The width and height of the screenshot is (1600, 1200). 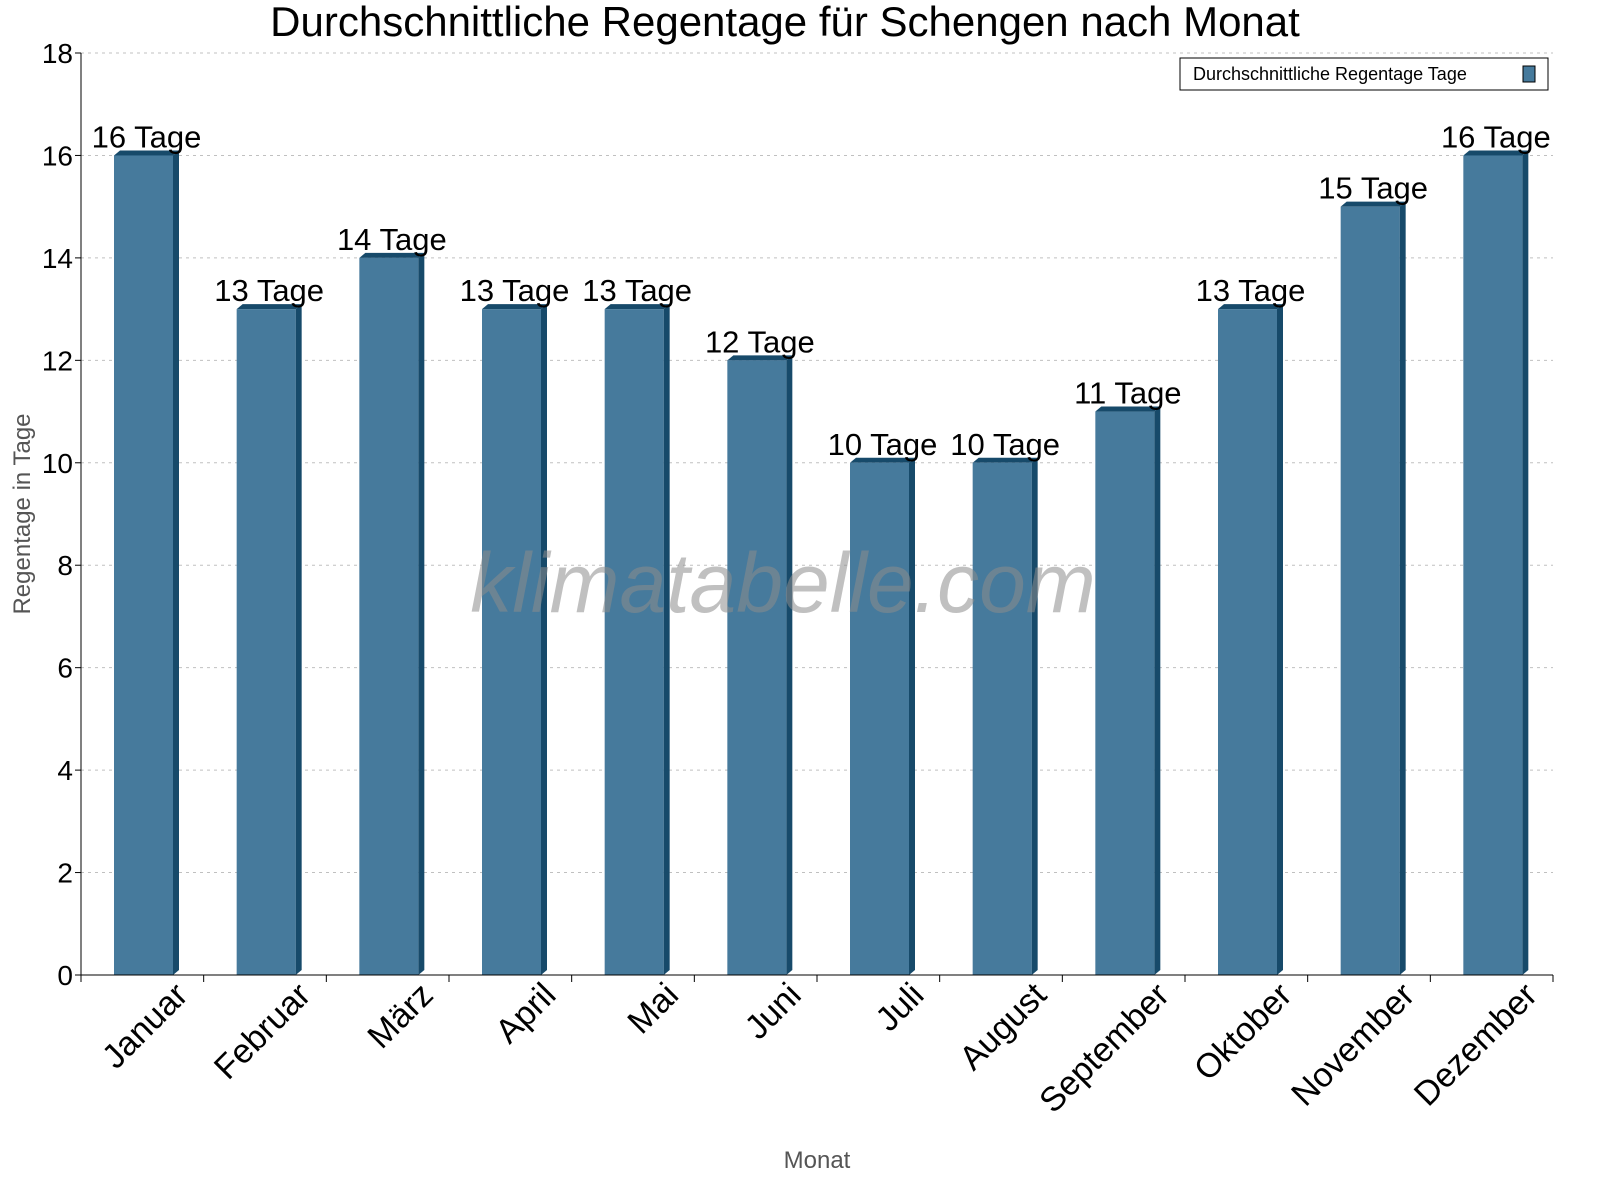 What do you see at coordinates (1353, 1045) in the screenshot?
I see `x-tick-label: November` at bounding box center [1353, 1045].